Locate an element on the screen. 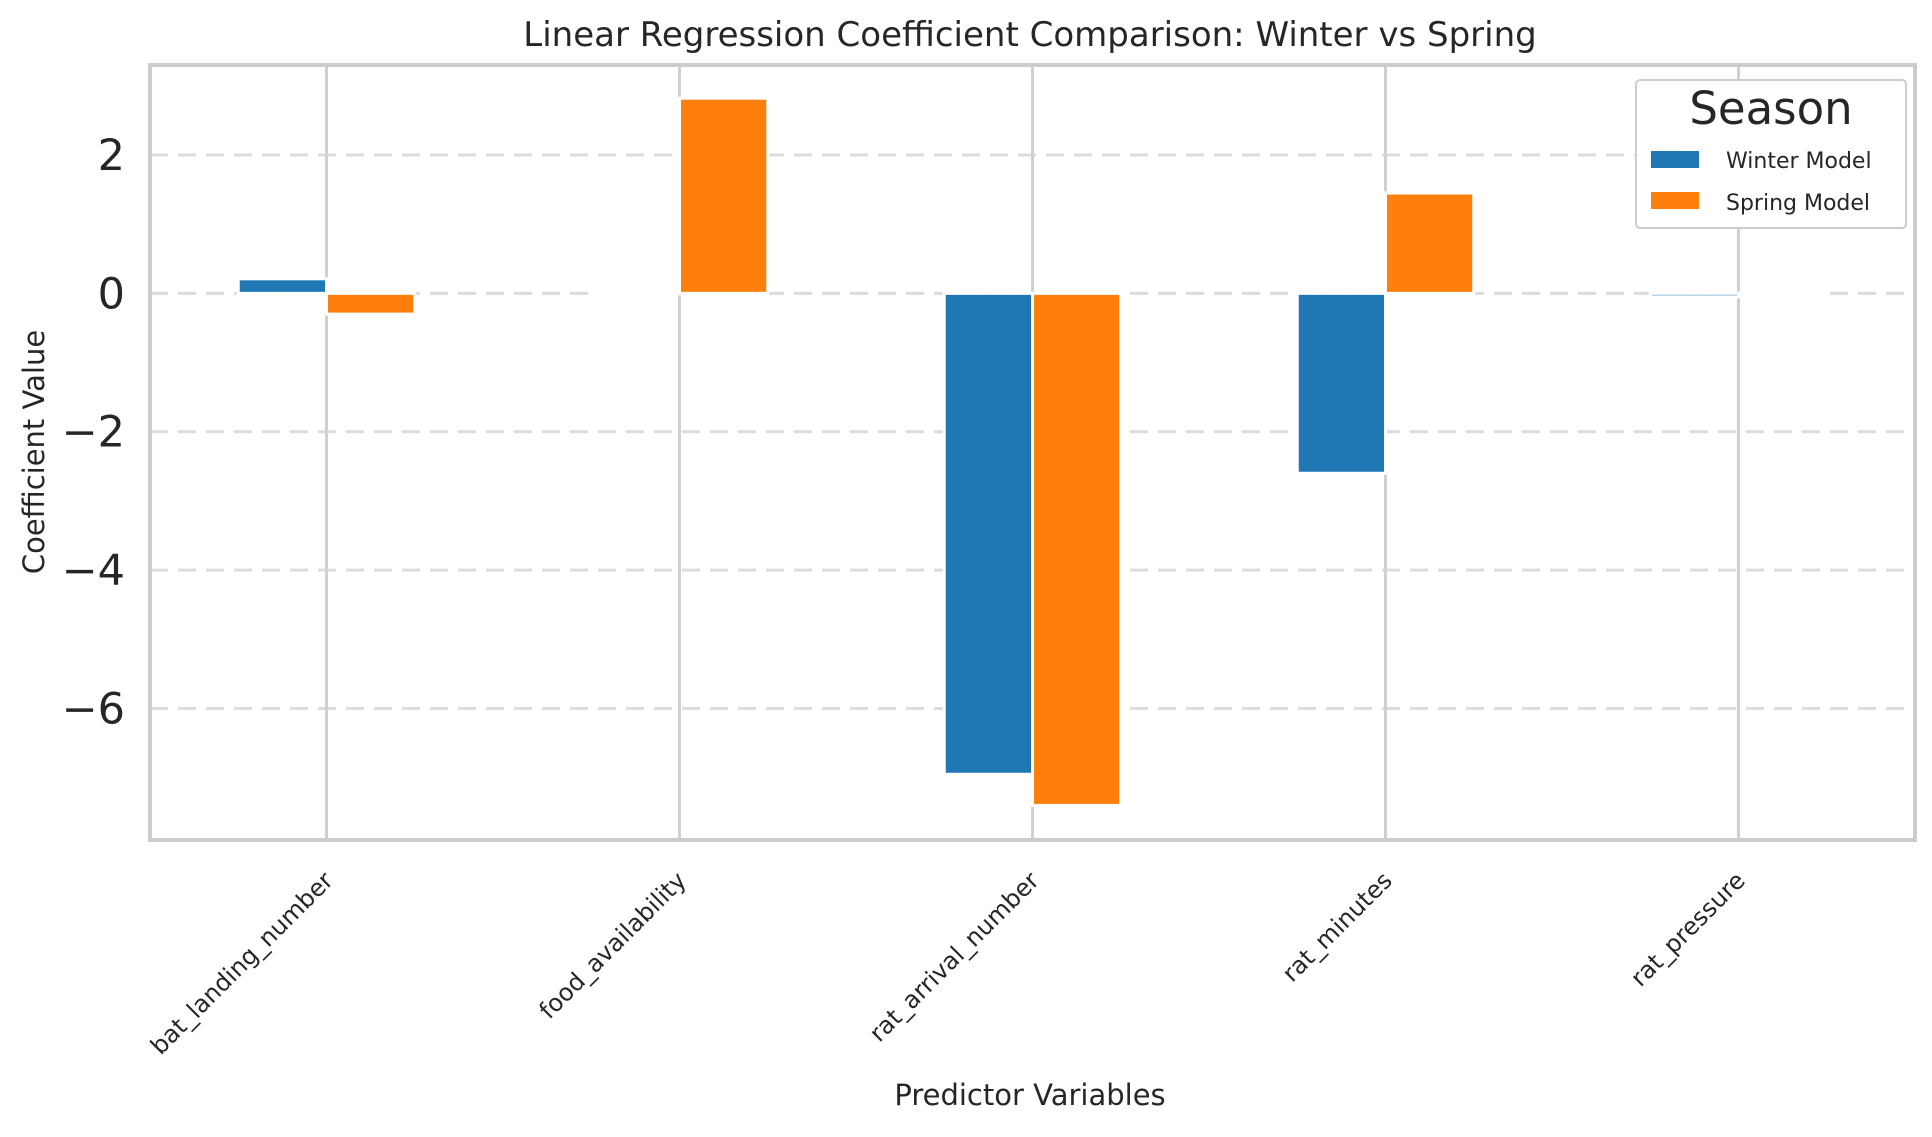 This screenshot has width=1932, height=1137. bar-spring-food_availability is located at coordinates (724, 195).